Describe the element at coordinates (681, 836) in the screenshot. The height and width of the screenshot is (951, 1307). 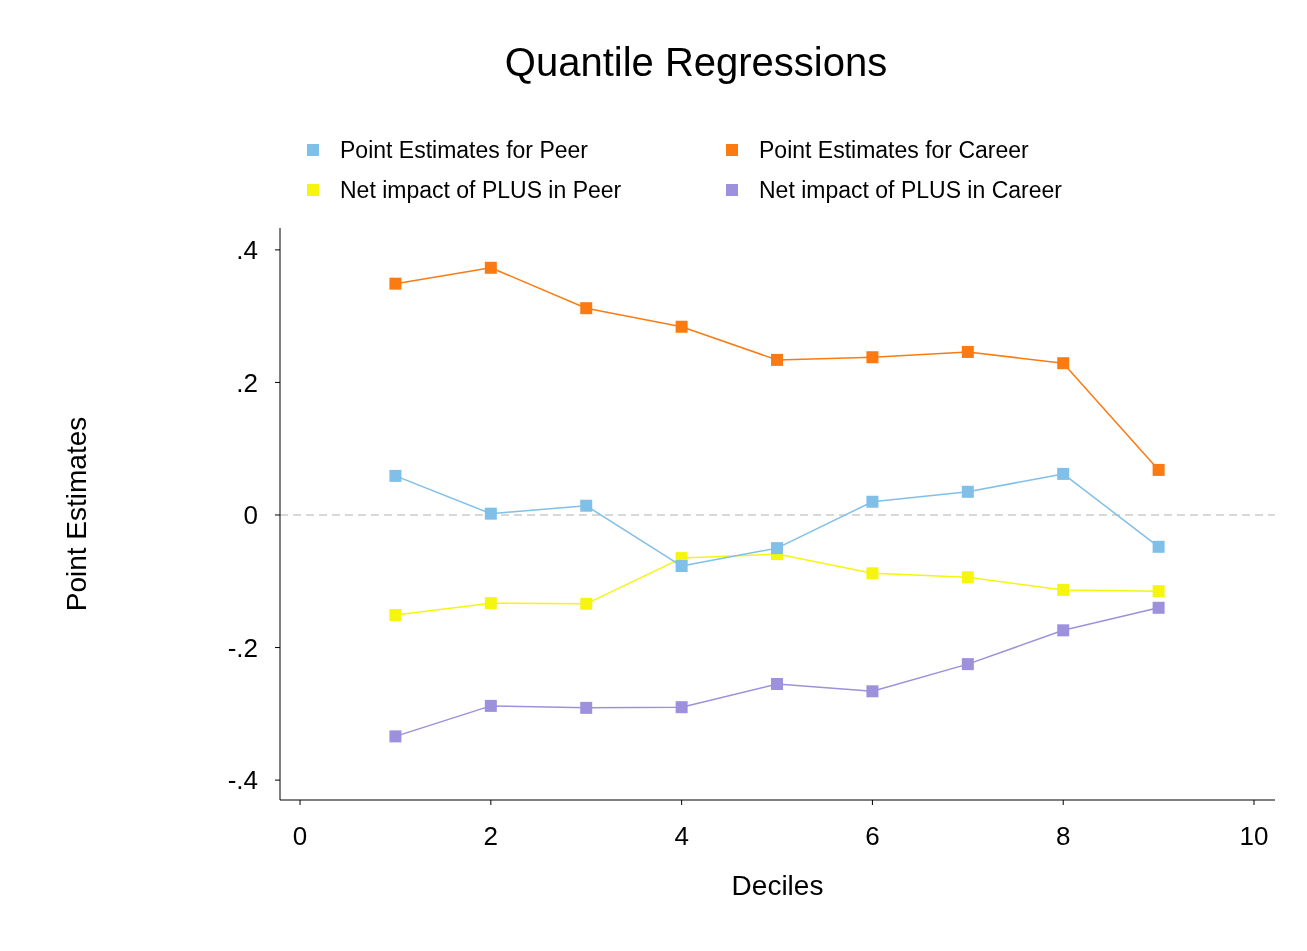
I see `x-tick-label: 4` at that location.